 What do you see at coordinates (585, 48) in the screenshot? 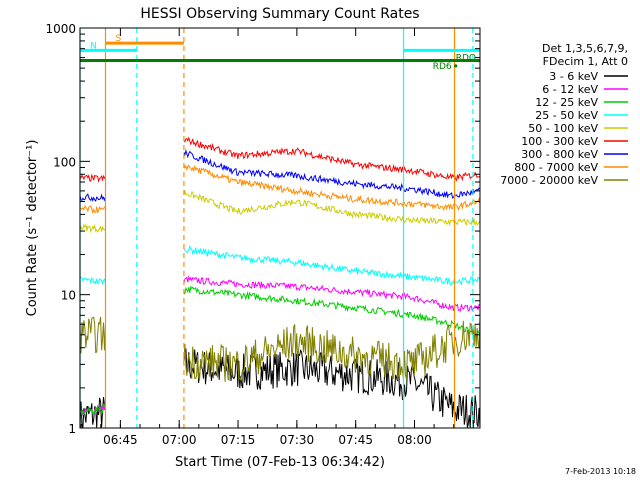
I see `legend-header-line-1: Det 1,3,5,6,7,9,` at bounding box center [585, 48].